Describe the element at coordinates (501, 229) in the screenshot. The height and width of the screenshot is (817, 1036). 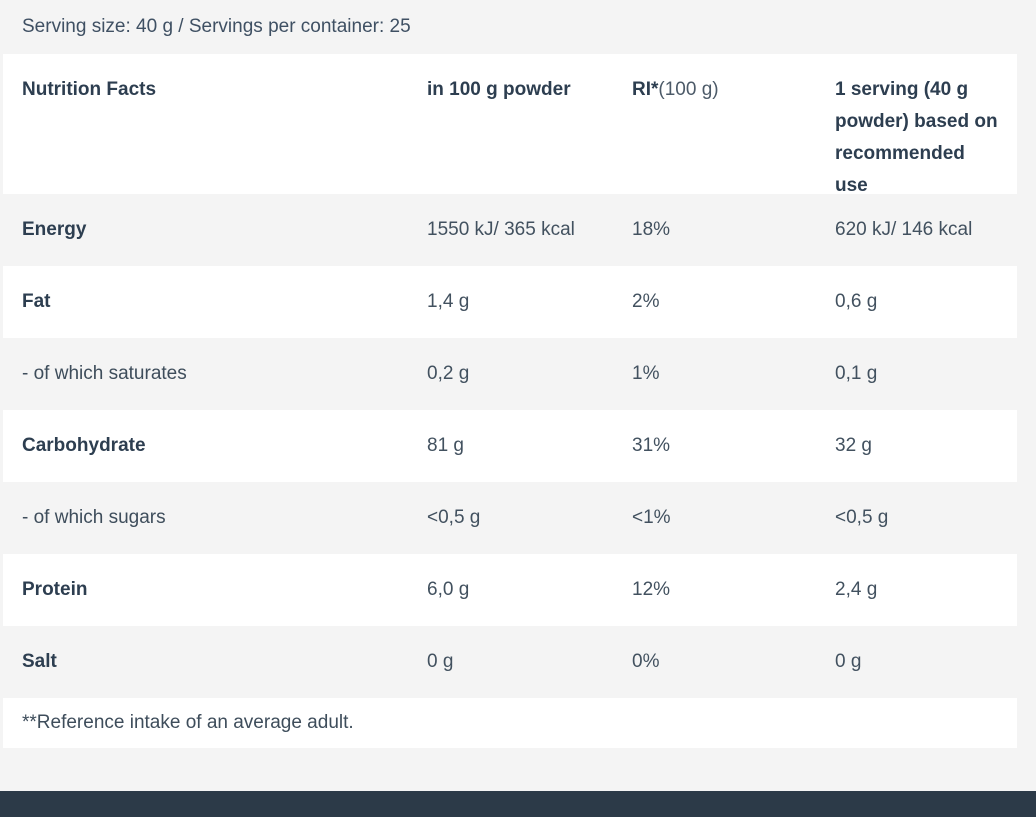
I see `value-per-100g: 1550 kJ/ 365 kcal` at that location.